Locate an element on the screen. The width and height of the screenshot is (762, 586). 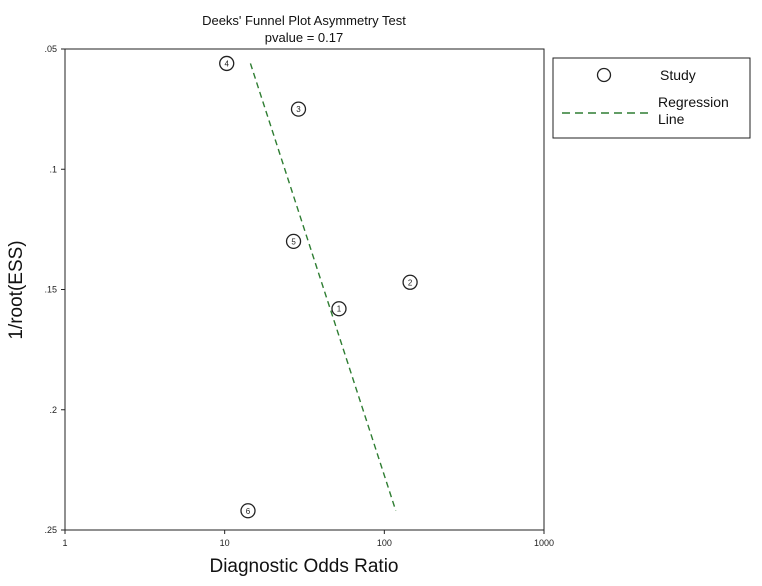
regression-line is located at coordinates (323, 287).